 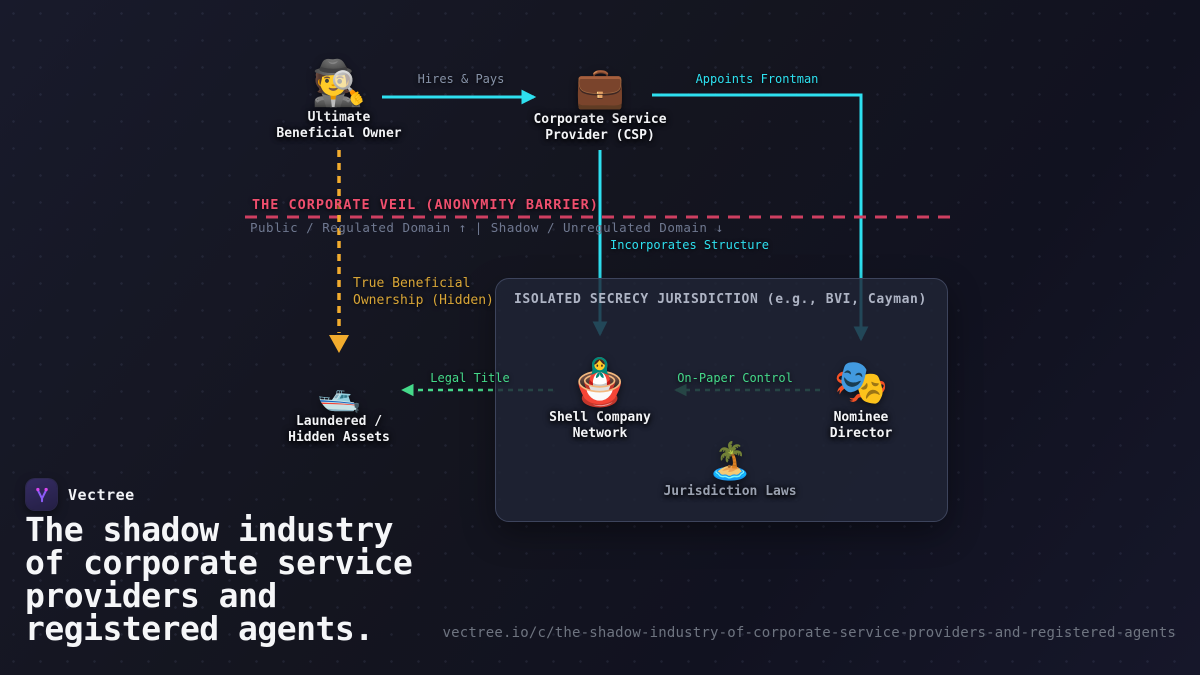 What do you see at coordinates (339, 393) in the screenshot?
I see `motorboat-icon: 🛥️` at bounding box center [339, 393].